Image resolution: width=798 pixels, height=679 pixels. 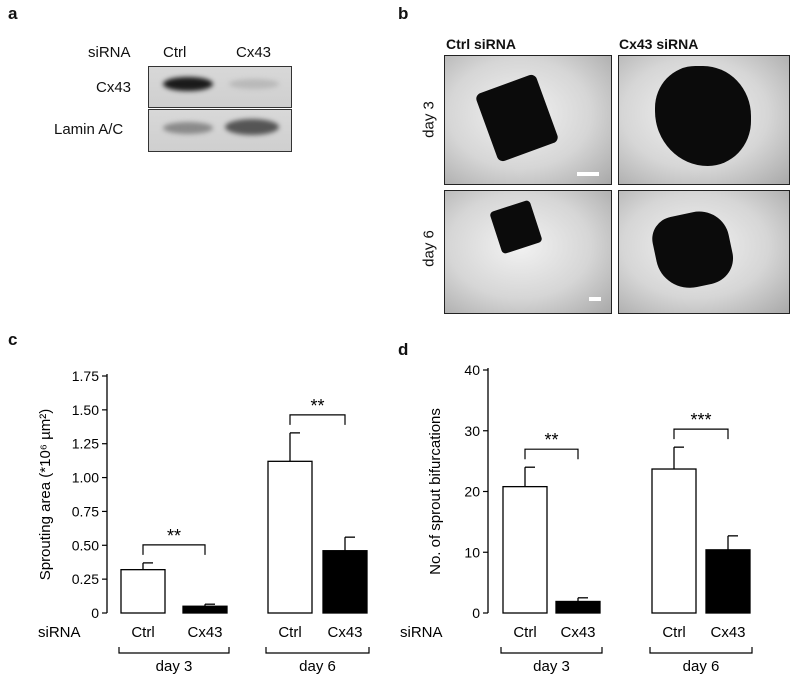 I want to click on row-label-day3: day 3, so click(x=429, y=119).